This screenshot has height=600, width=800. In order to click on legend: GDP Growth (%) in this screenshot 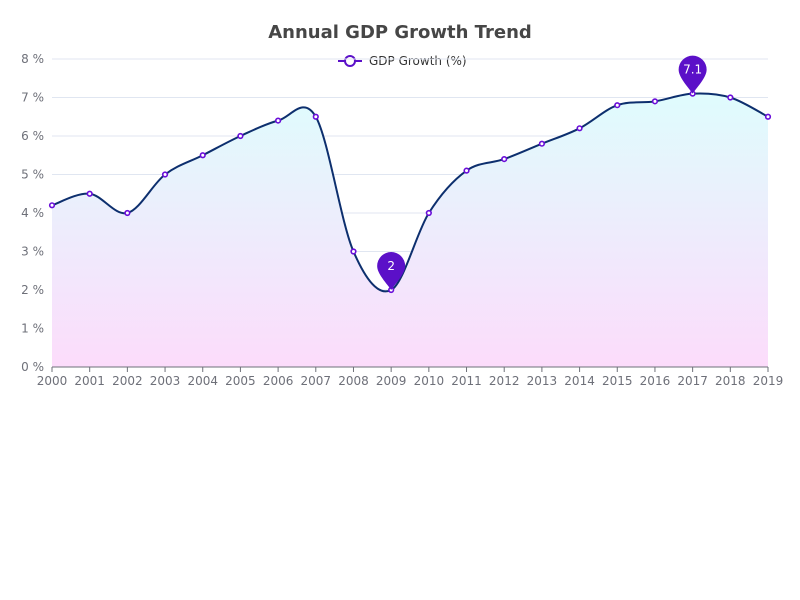, I will do `click(402, 61)`.